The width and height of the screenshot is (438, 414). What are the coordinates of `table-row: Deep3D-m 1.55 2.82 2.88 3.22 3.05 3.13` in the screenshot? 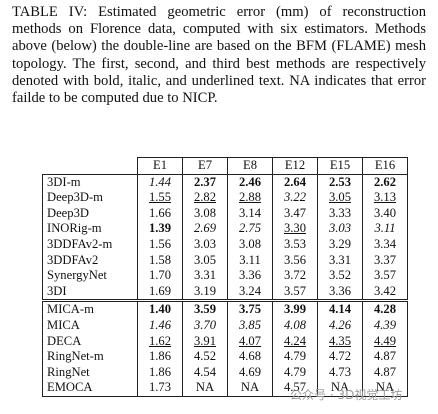 It's located at (225, 198).